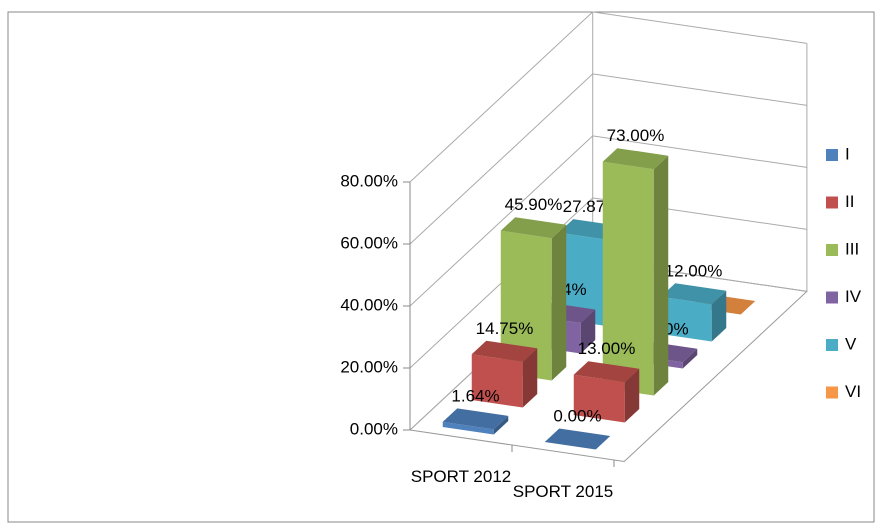  I want to click on data-label: 45.90%, so click(534, 204).